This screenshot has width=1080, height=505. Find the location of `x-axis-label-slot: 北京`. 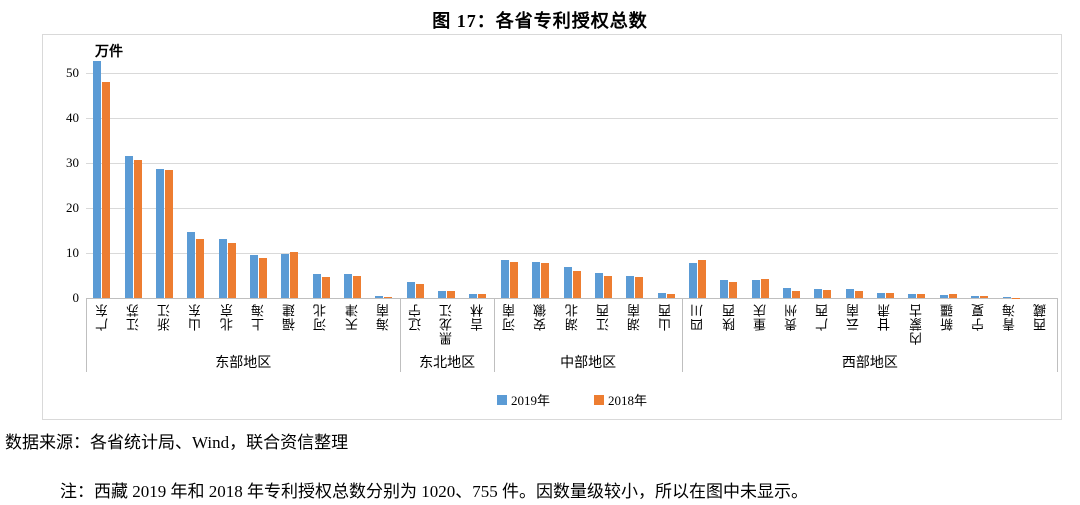

x-axis-label-slot: 北京 is located at coordinates (227, 327).